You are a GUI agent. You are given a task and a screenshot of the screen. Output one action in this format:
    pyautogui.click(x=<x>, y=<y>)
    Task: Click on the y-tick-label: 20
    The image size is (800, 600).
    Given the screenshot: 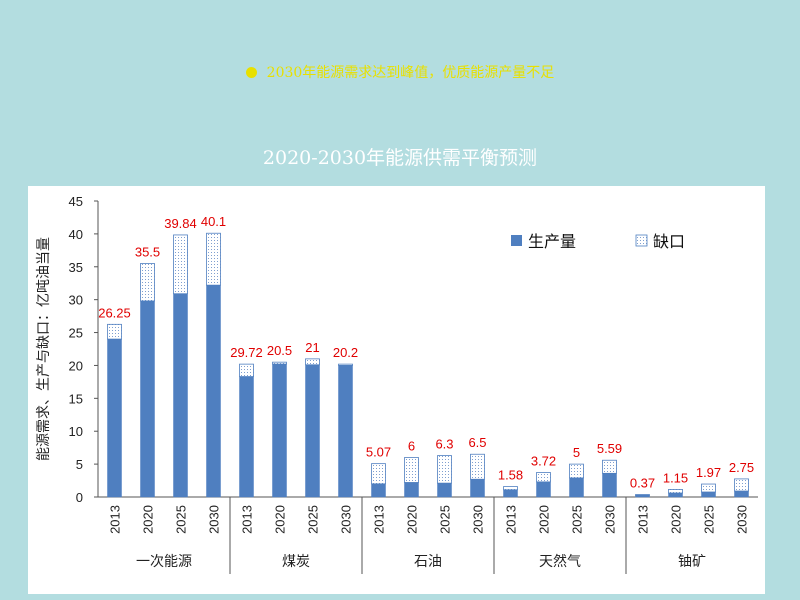 What is the action you would take?
    pyautogui.click(x=76, y=365)
    